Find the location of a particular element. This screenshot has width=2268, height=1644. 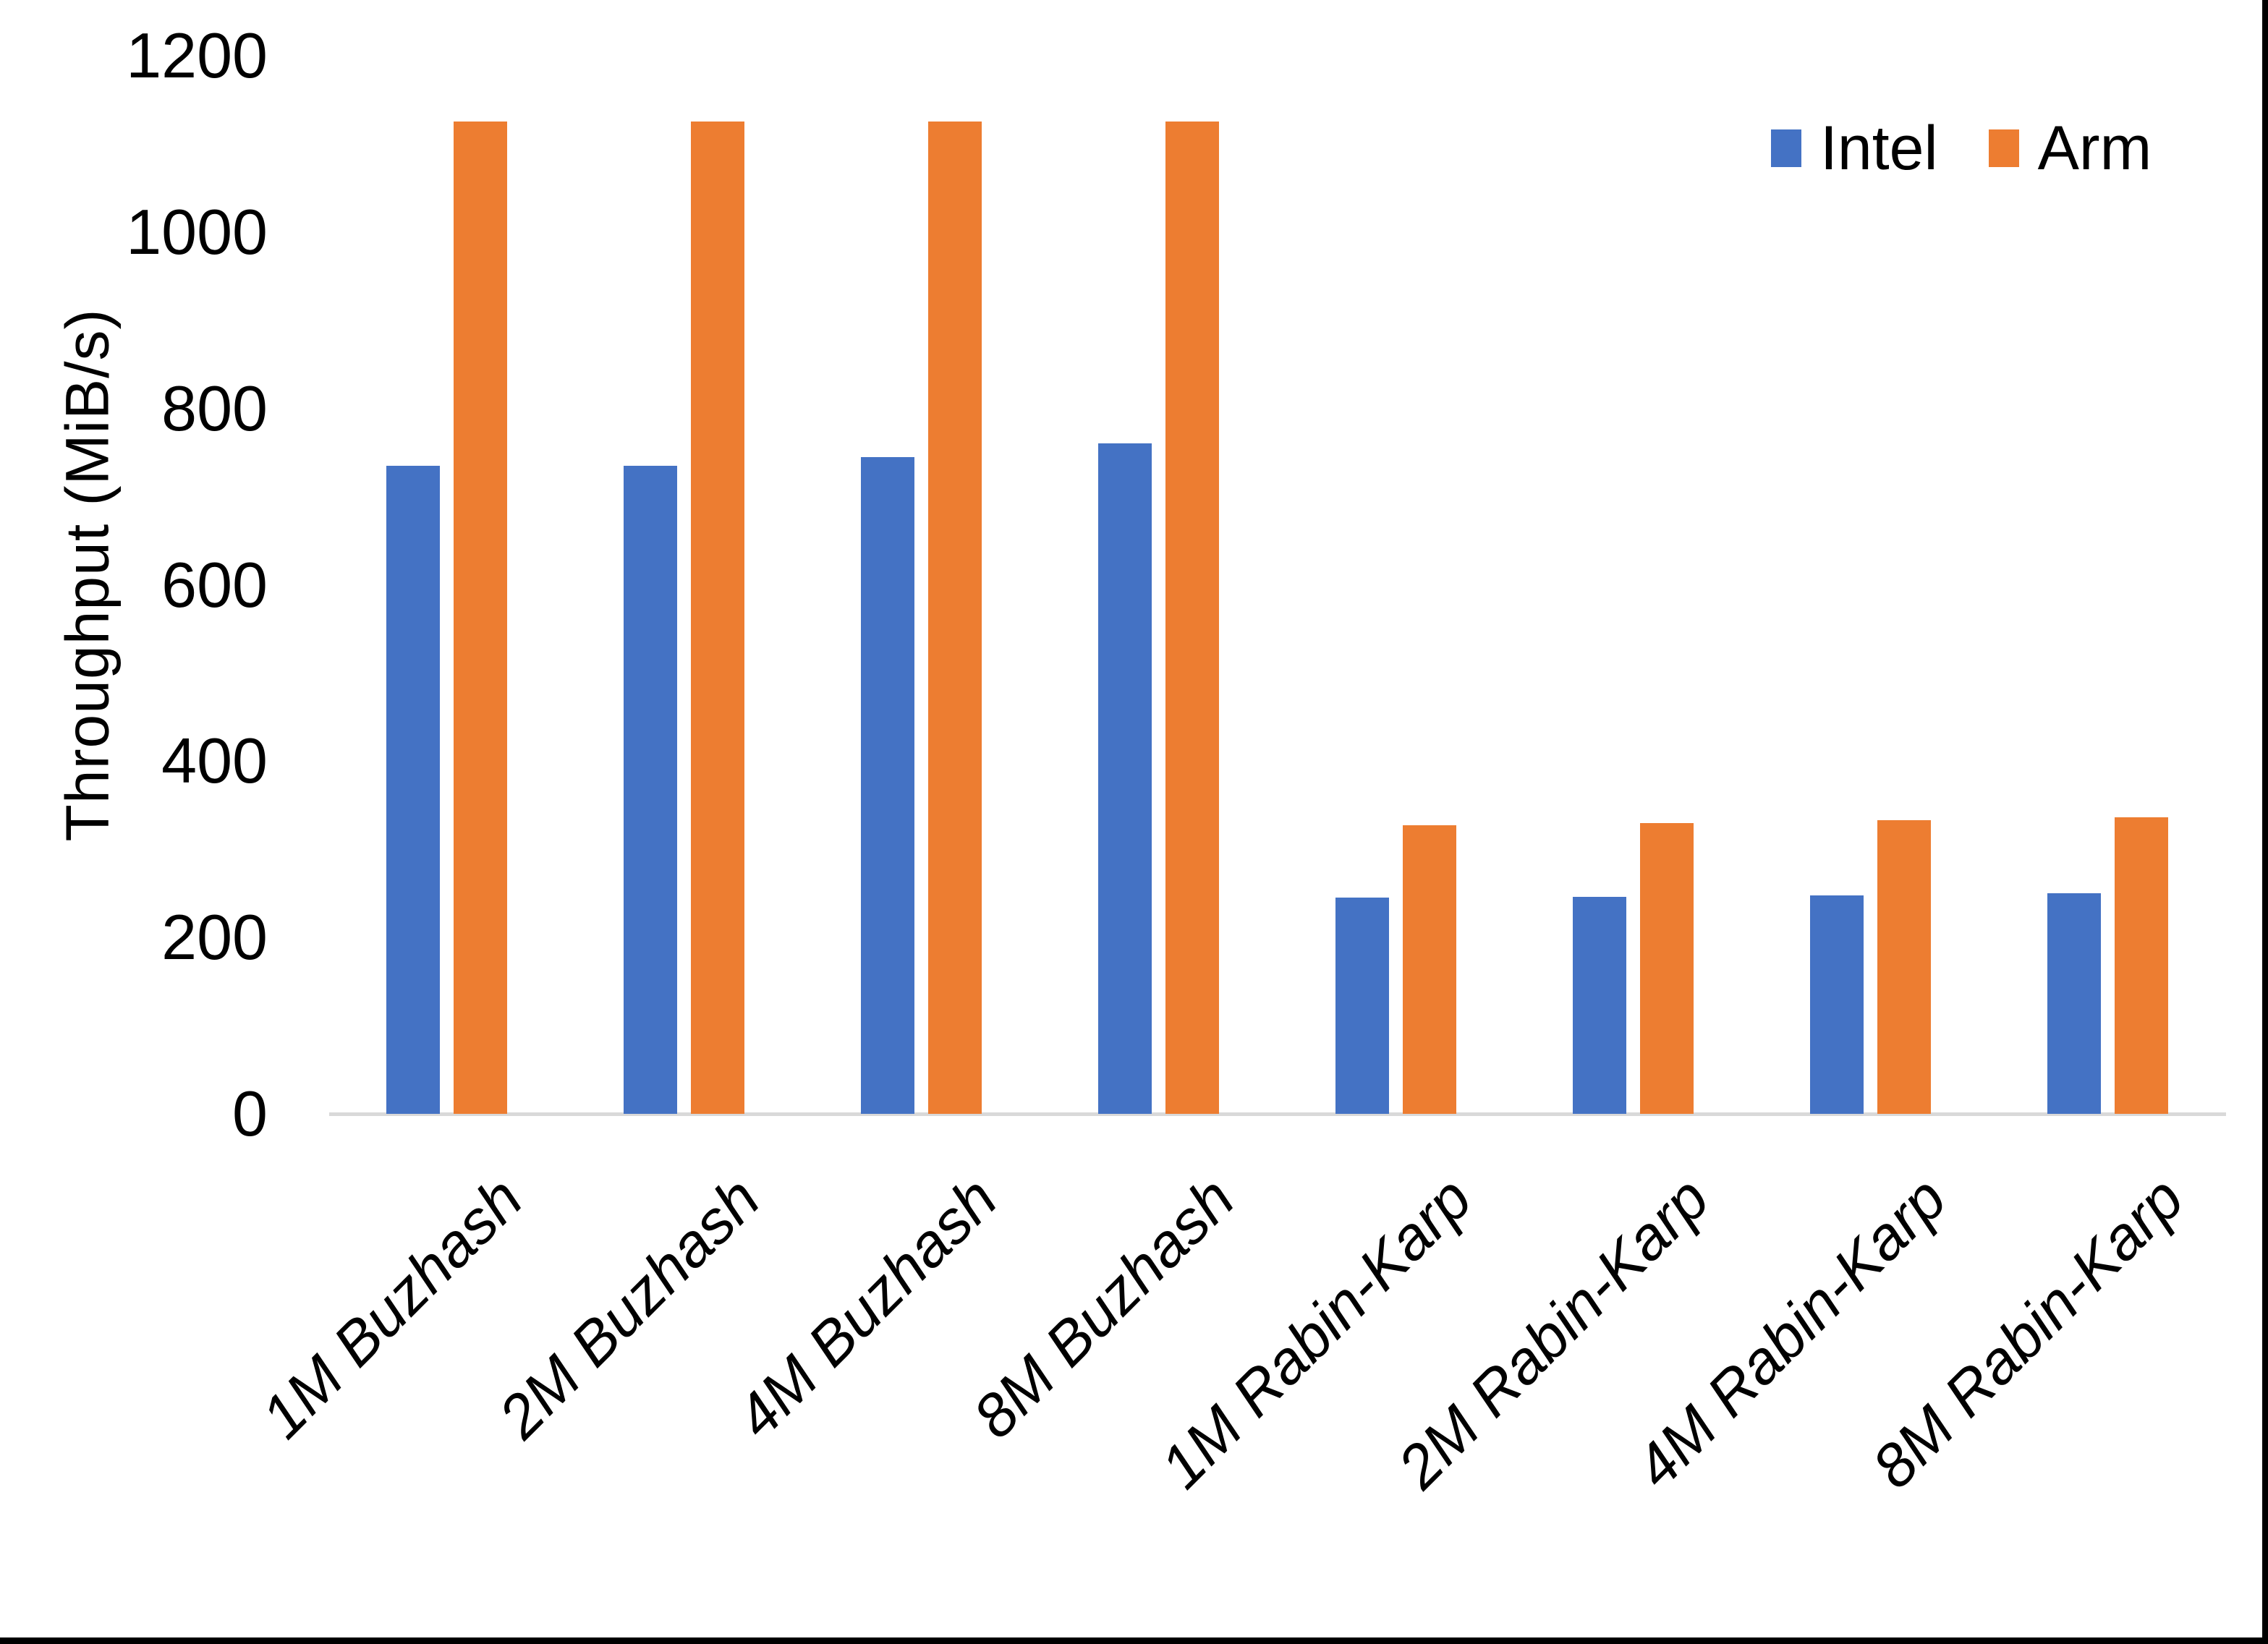

legend-item-arm: Arm is located at coordinates (2070, 148).